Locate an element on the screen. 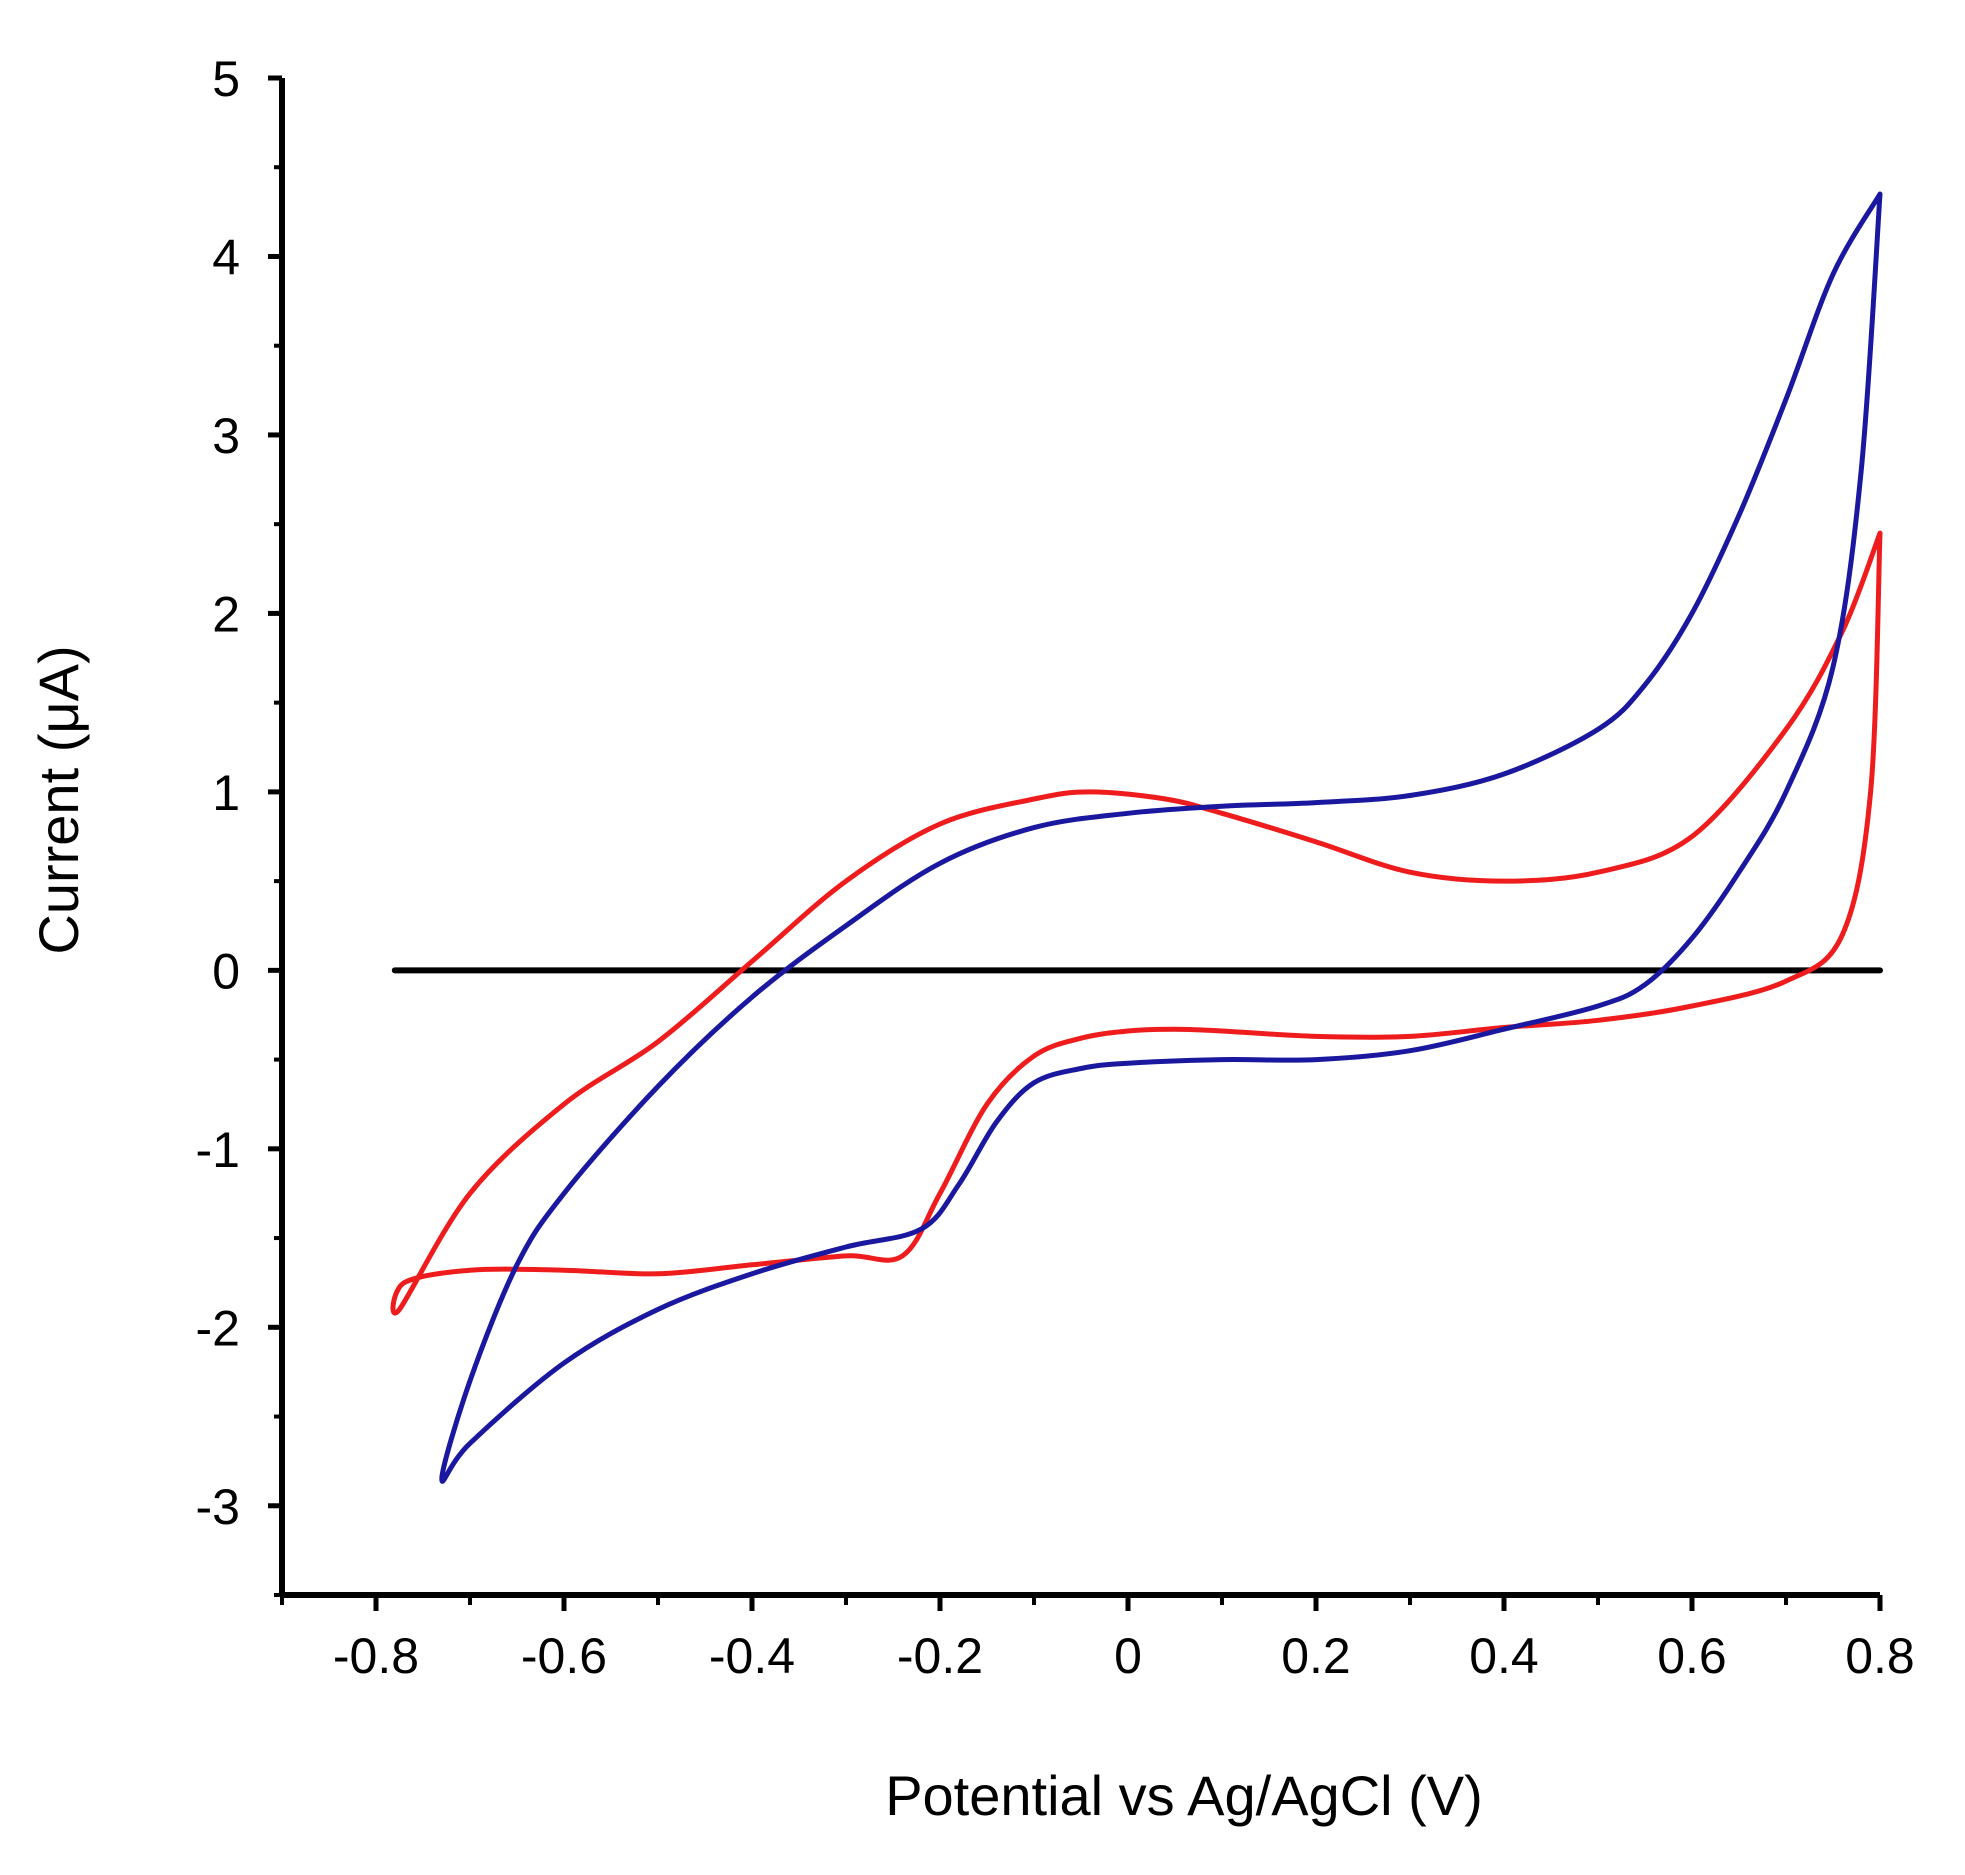 The height and width of the screenshot is (1875, 1965). x-axis-title: Potential vs Ag/AgCl (V) is located at coordinates (1184, 1795).